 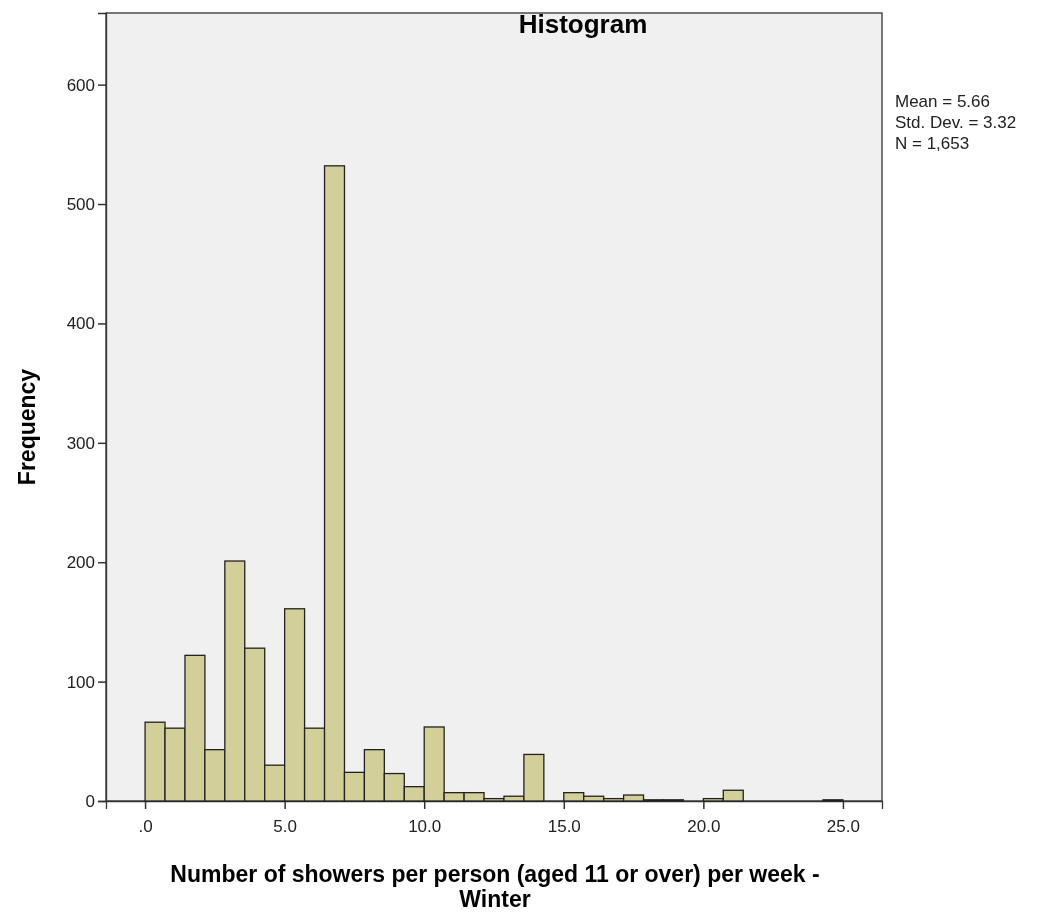 I want to click on y-tick-label: 600, so click(x=80, y=85).